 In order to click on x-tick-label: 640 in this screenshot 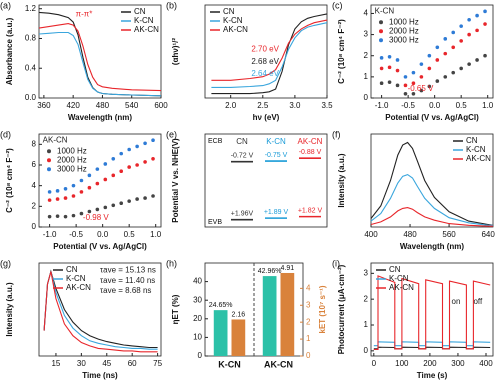, I will do `click(488, 234)`.